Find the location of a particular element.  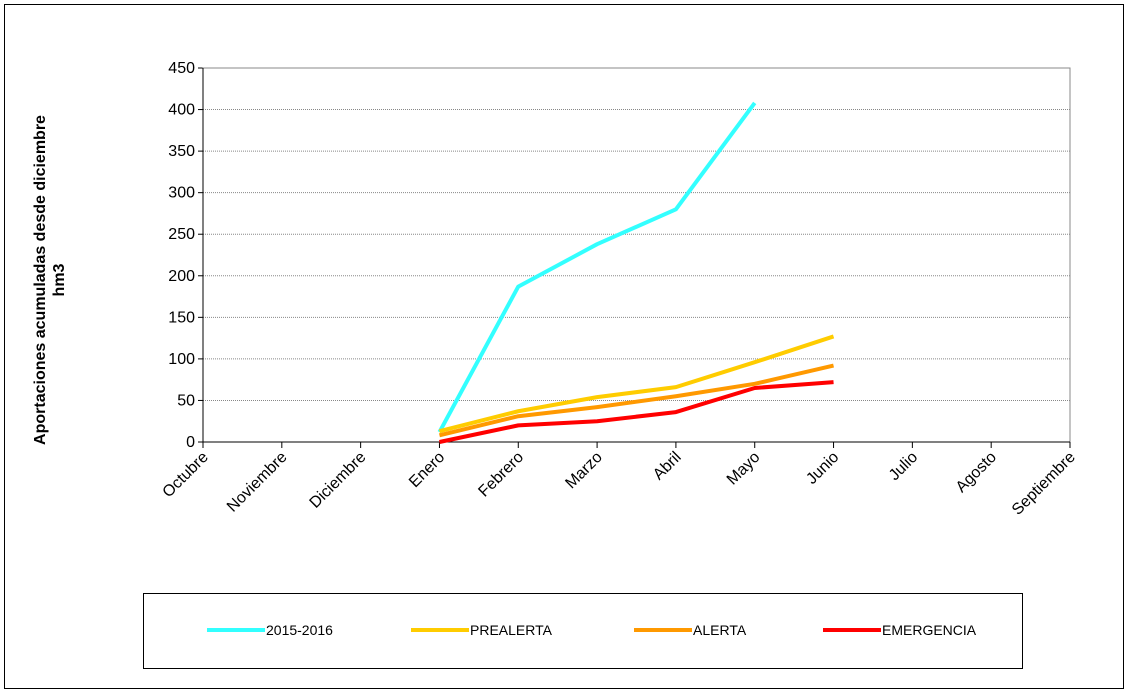

y-tick-label: 400 is located at coordinates (181, 110).